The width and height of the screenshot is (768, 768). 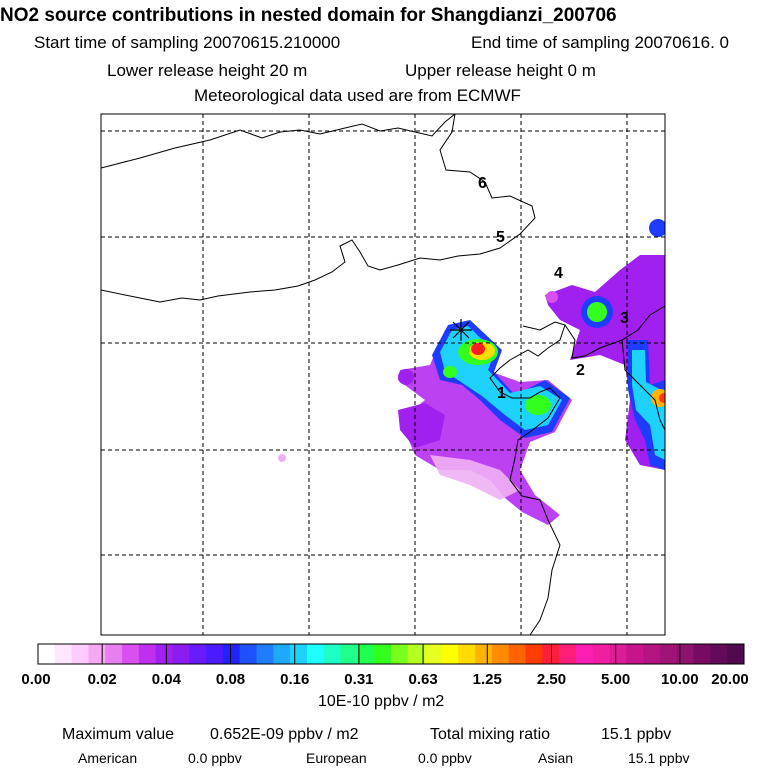 I want to click on colorbar-tick-label: 10.00, so click(x=680, y=679).